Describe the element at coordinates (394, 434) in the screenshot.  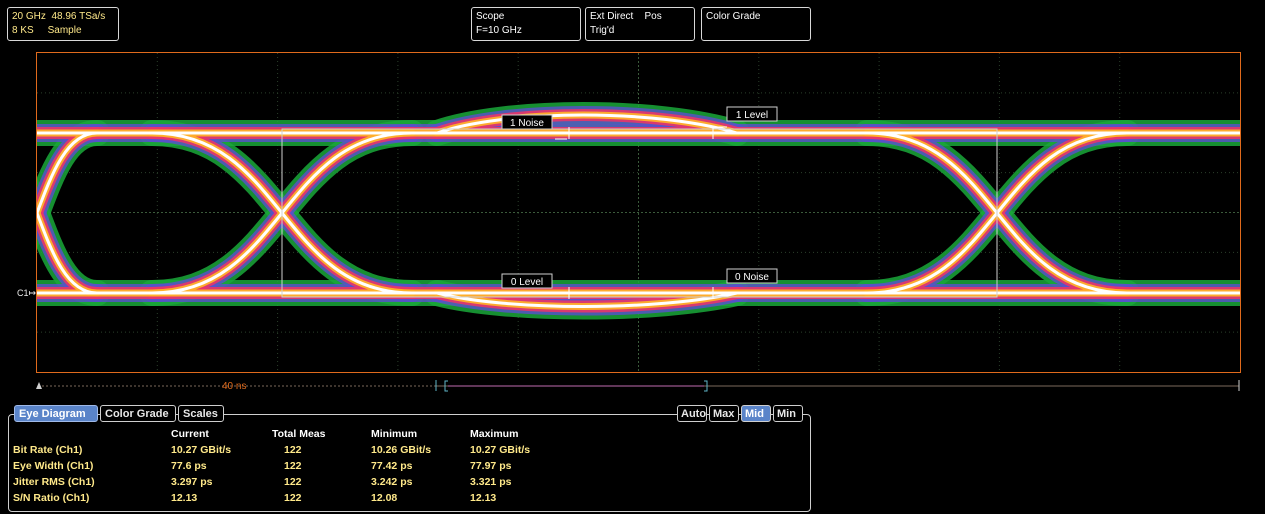
I see `header-minimum: Minimum` at that location.